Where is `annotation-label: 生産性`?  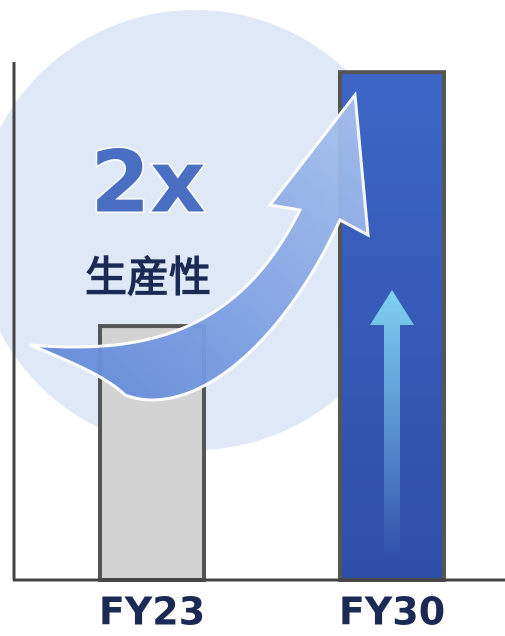
annotation-label: 生産性 is located at coordinates (148, 277).